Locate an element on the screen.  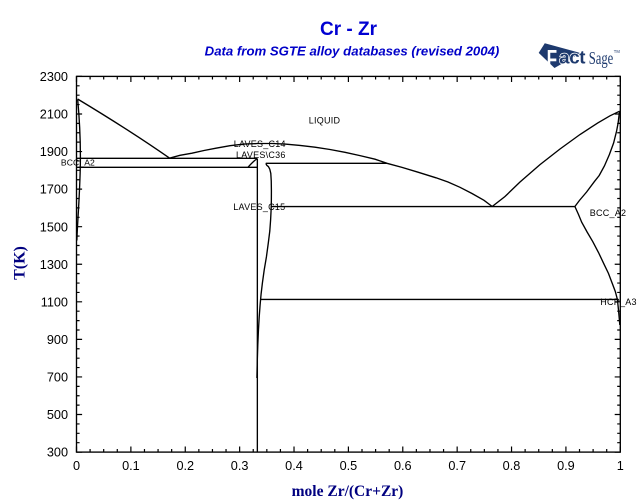
svg-text: 300 is located at coordinates (57, 453).